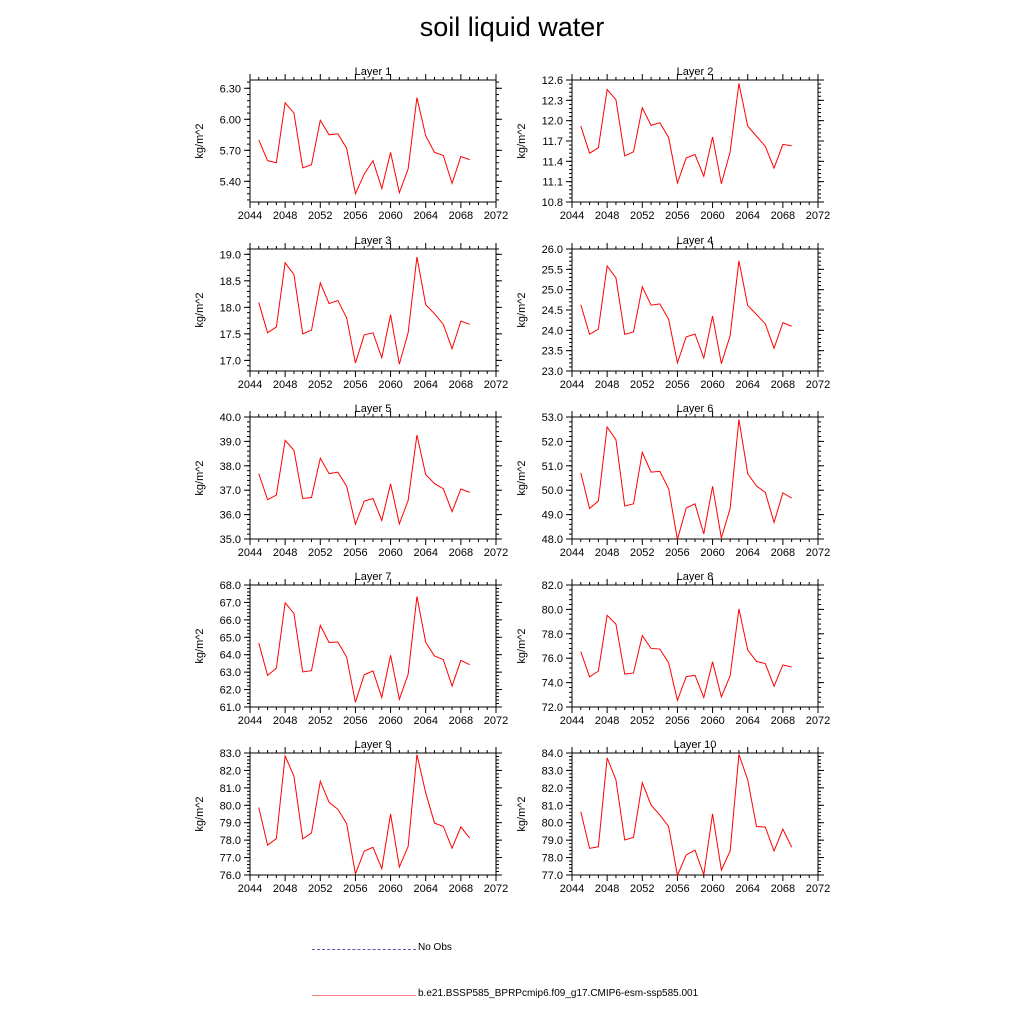 This screenshot has height=1024, width=1024. Describe the element at coordinates (230, 282) in the screenshot. I see `y-tick-label: 18.5` at that location.